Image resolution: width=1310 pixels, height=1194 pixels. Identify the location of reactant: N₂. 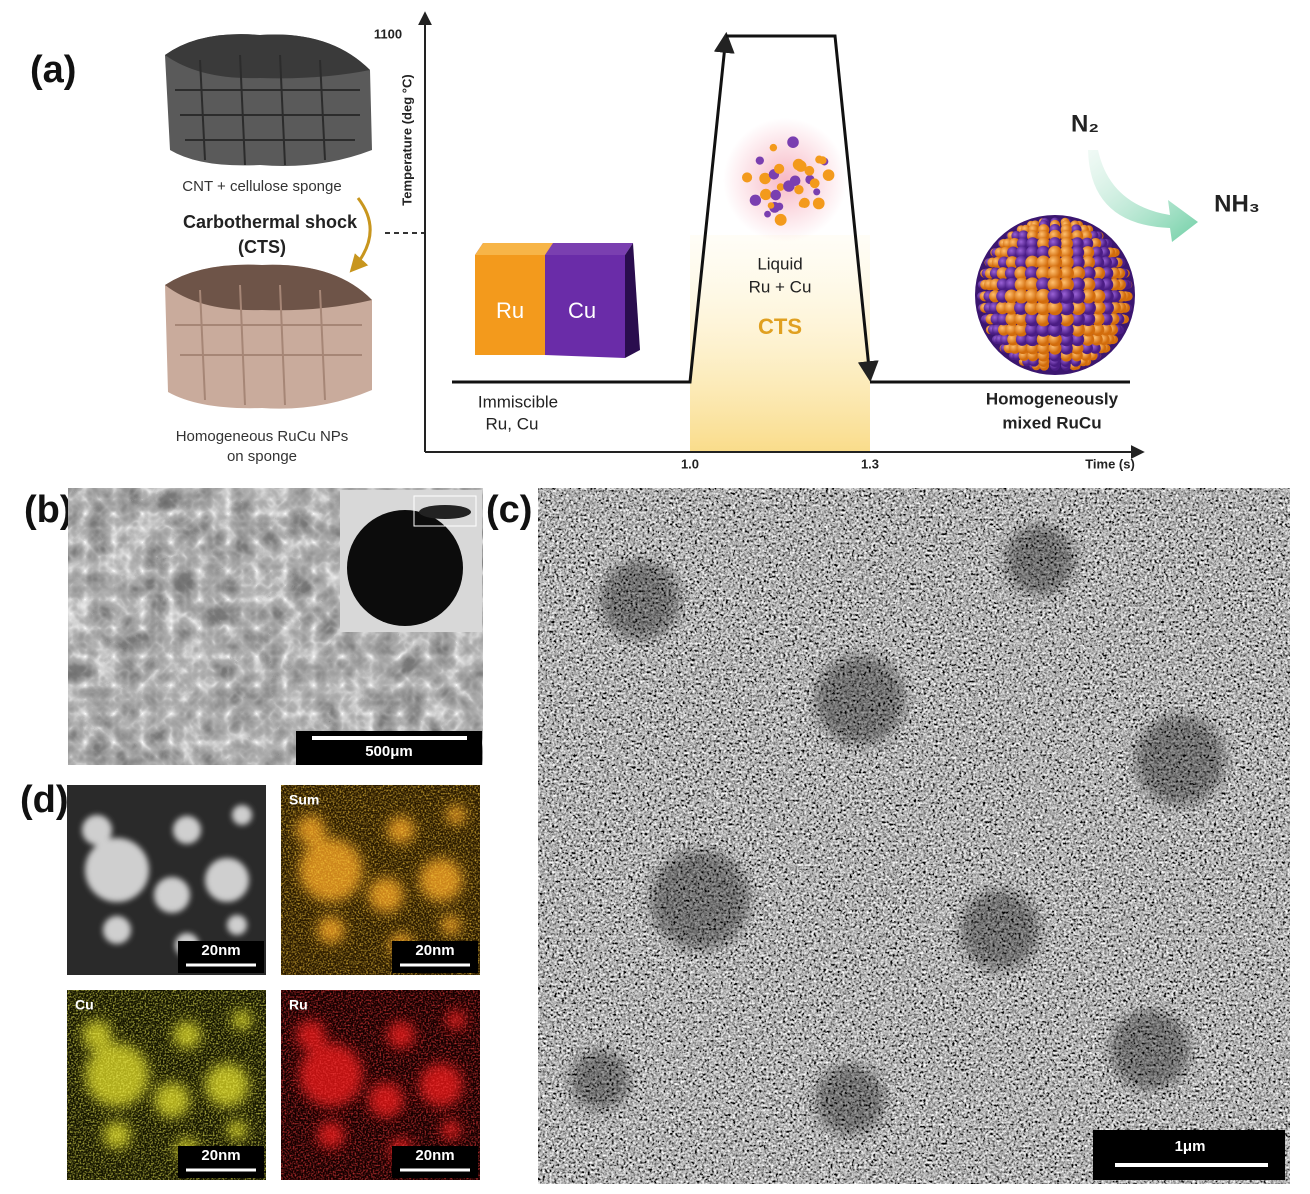
(1085, 123).